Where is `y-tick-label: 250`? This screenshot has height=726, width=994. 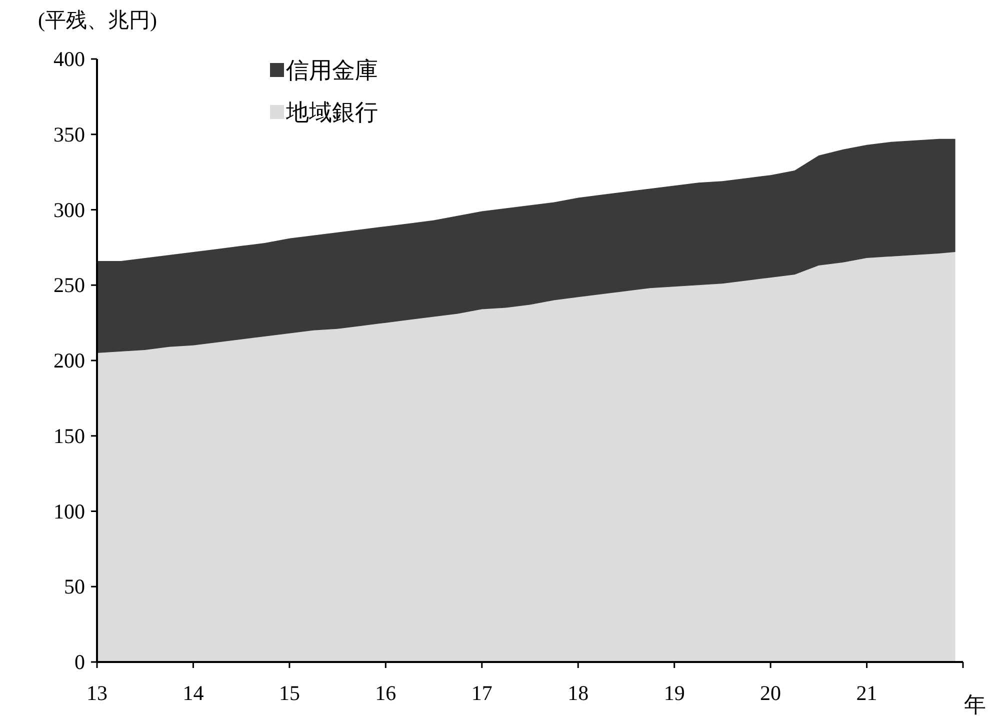
y-tick-label: 250 is located at coordinates (69, 285).